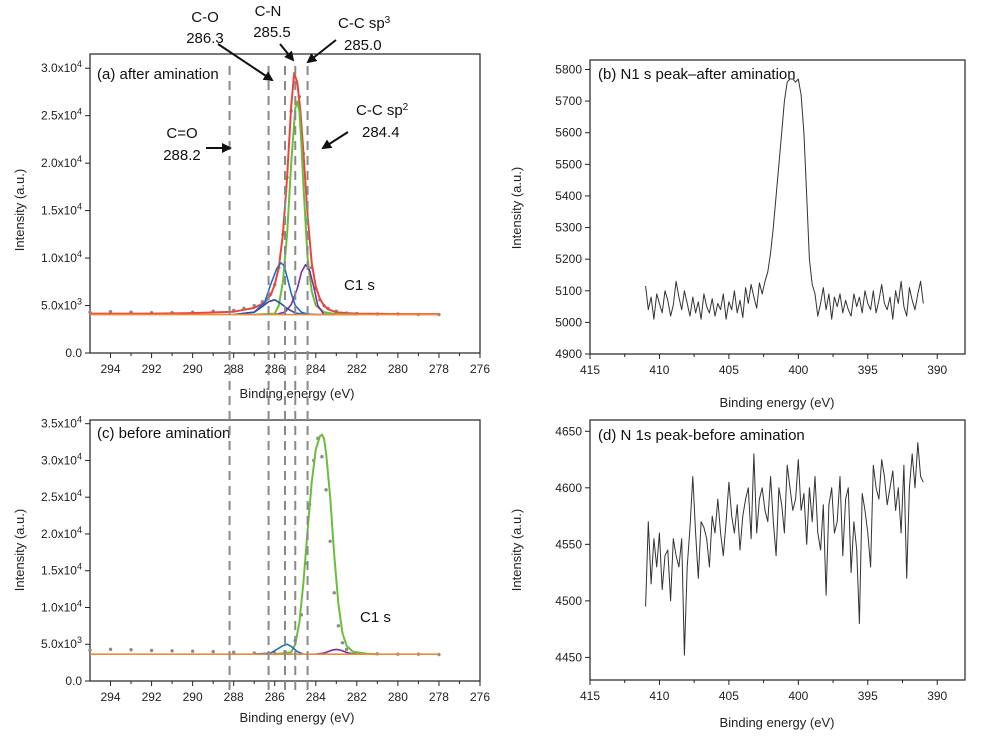  What do you see at coordinates (61, 162) in the screenshot?
I see `panel-a-y-tick-label: 2.0x10⁴` at bounding box center [61, 162].